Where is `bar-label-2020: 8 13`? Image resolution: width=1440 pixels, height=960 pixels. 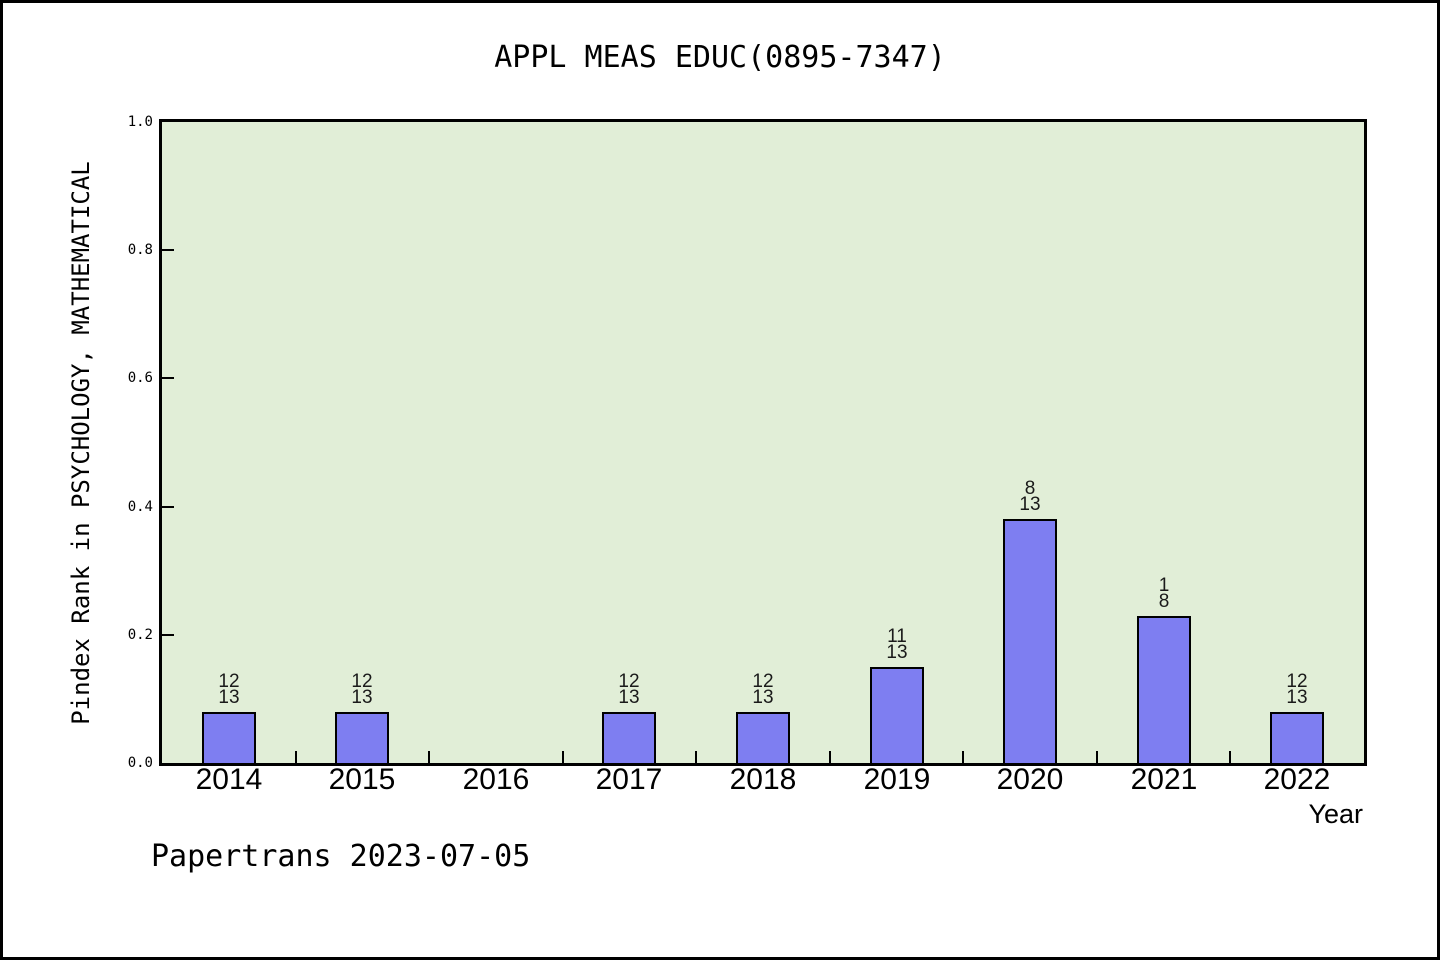
bar-label-2020: 8 13 is located at coordinates (1030, 496).